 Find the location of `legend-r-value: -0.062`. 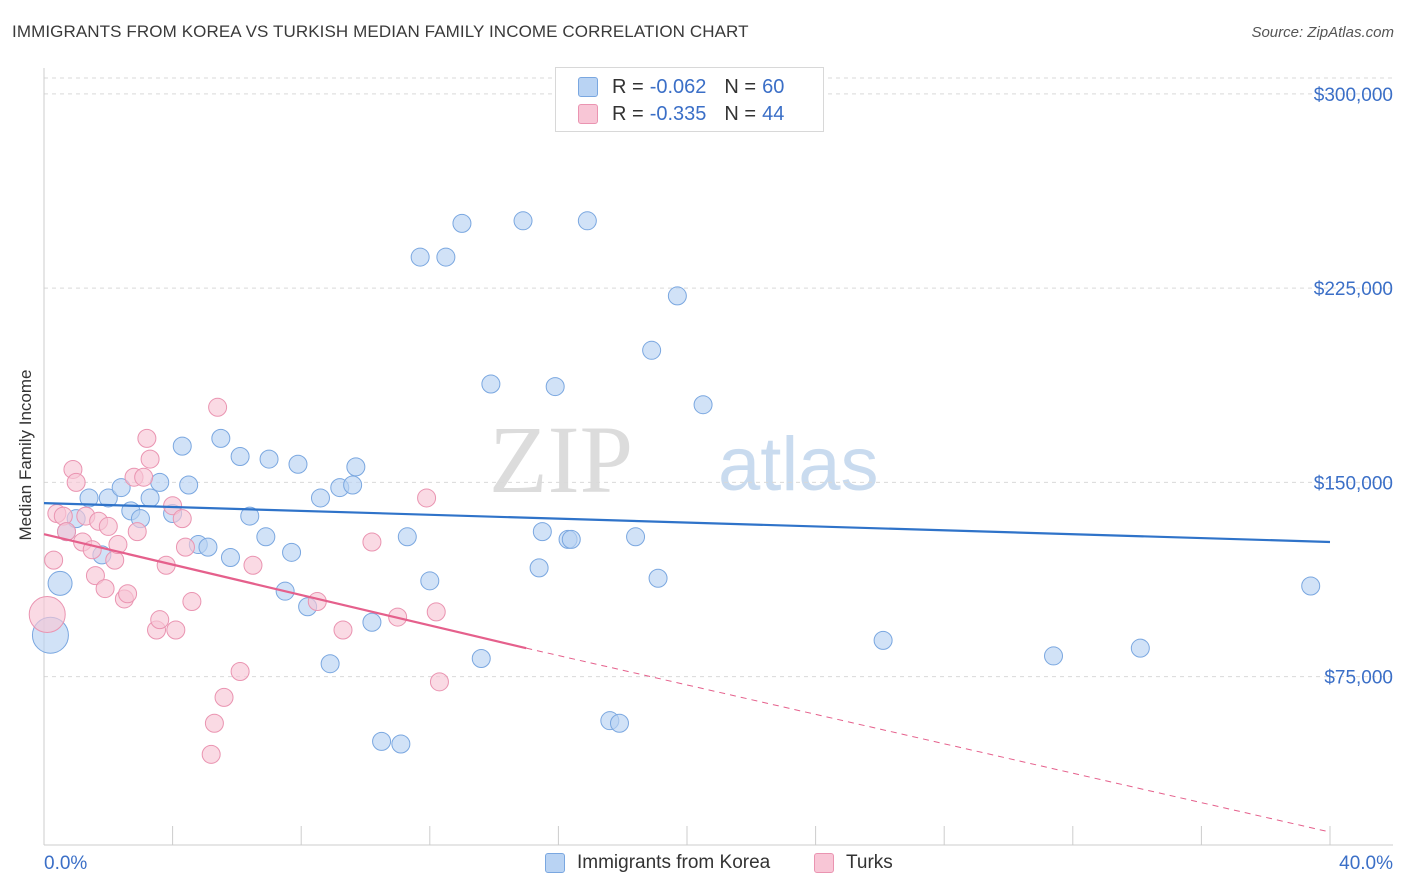

legend-r-value: -0.062 is located at coordinates (678, 86).